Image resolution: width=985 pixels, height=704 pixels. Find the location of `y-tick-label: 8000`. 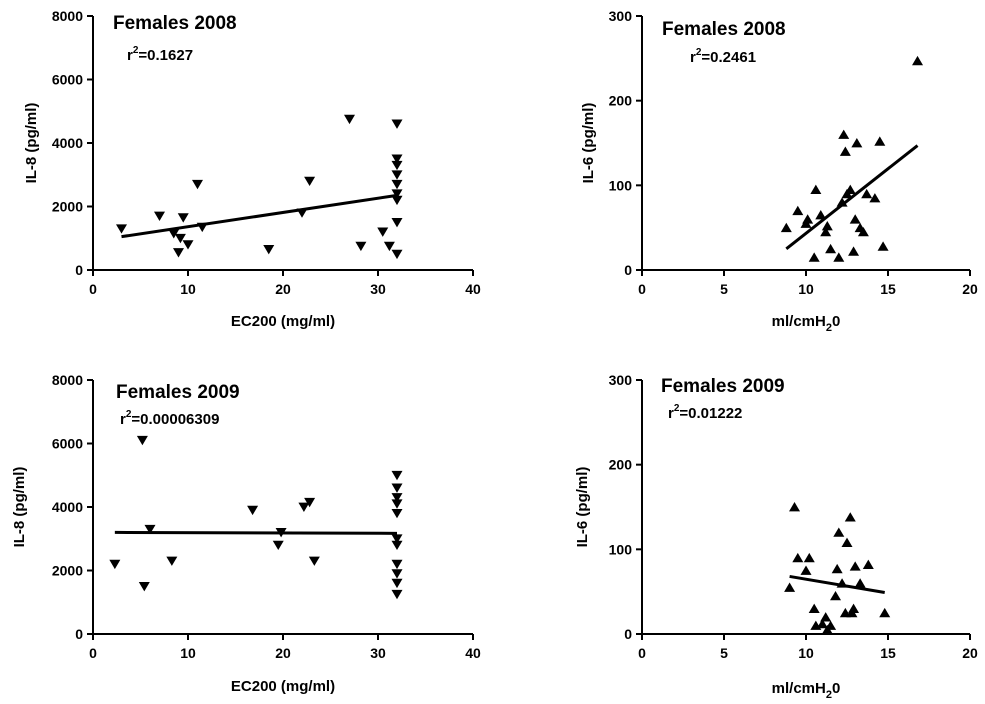

y-tick-label: 8000 is located at coordinates (67, 380).